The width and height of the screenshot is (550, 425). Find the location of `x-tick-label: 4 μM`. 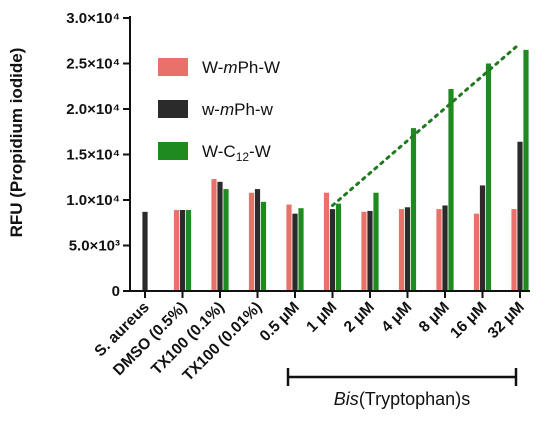

x-tick-label: 4 μM is located at coordinates (396, 317).